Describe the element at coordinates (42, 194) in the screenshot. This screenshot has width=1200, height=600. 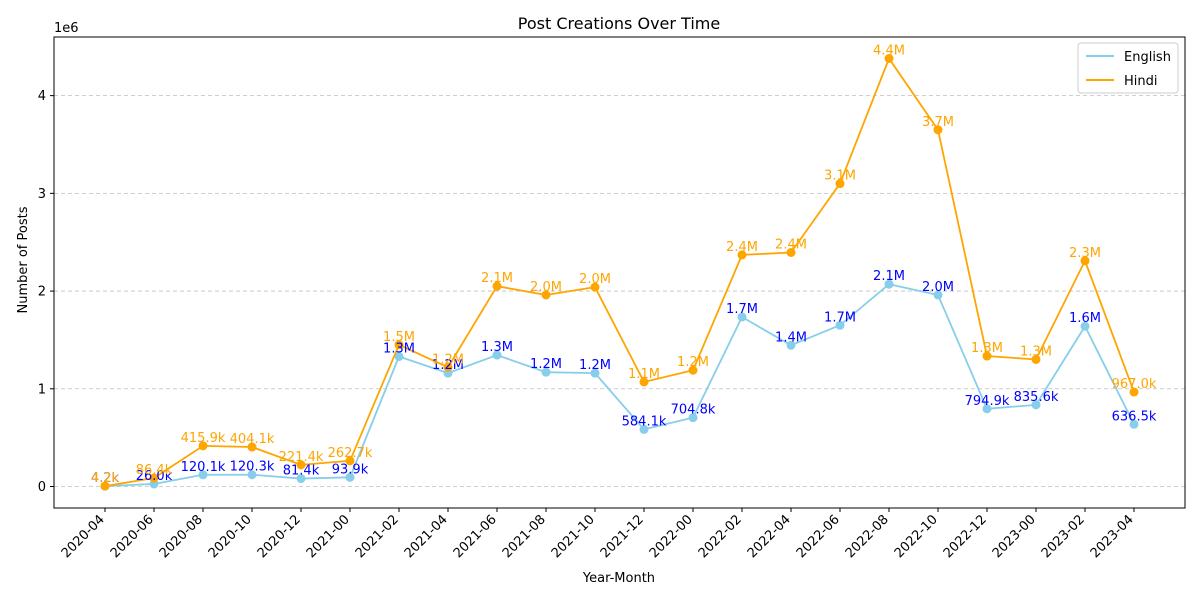
I see `y-tick-label: 3` at that location.